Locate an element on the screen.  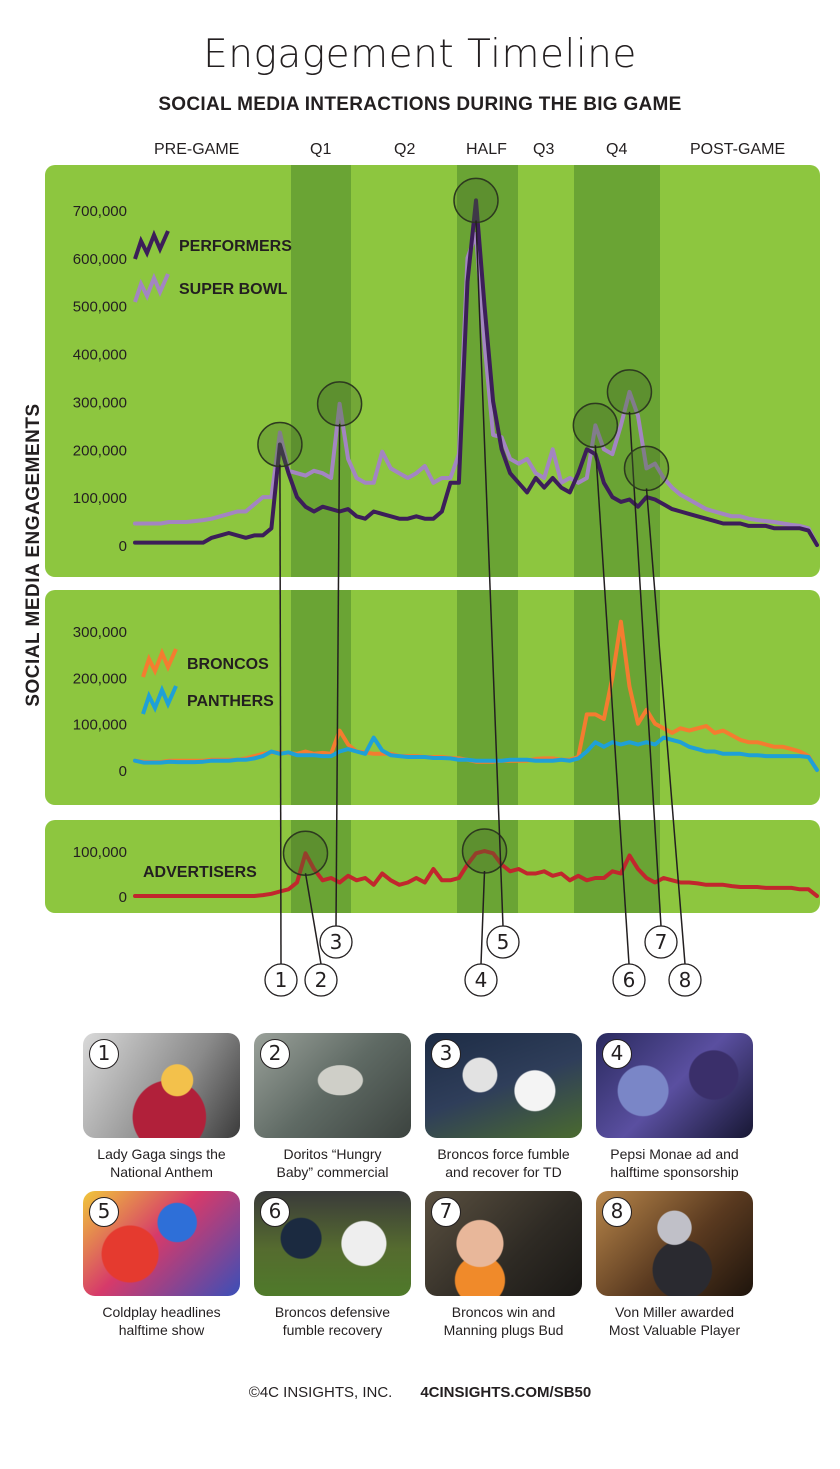
phase-label-half: HALF is located at coordinates (486, 149).